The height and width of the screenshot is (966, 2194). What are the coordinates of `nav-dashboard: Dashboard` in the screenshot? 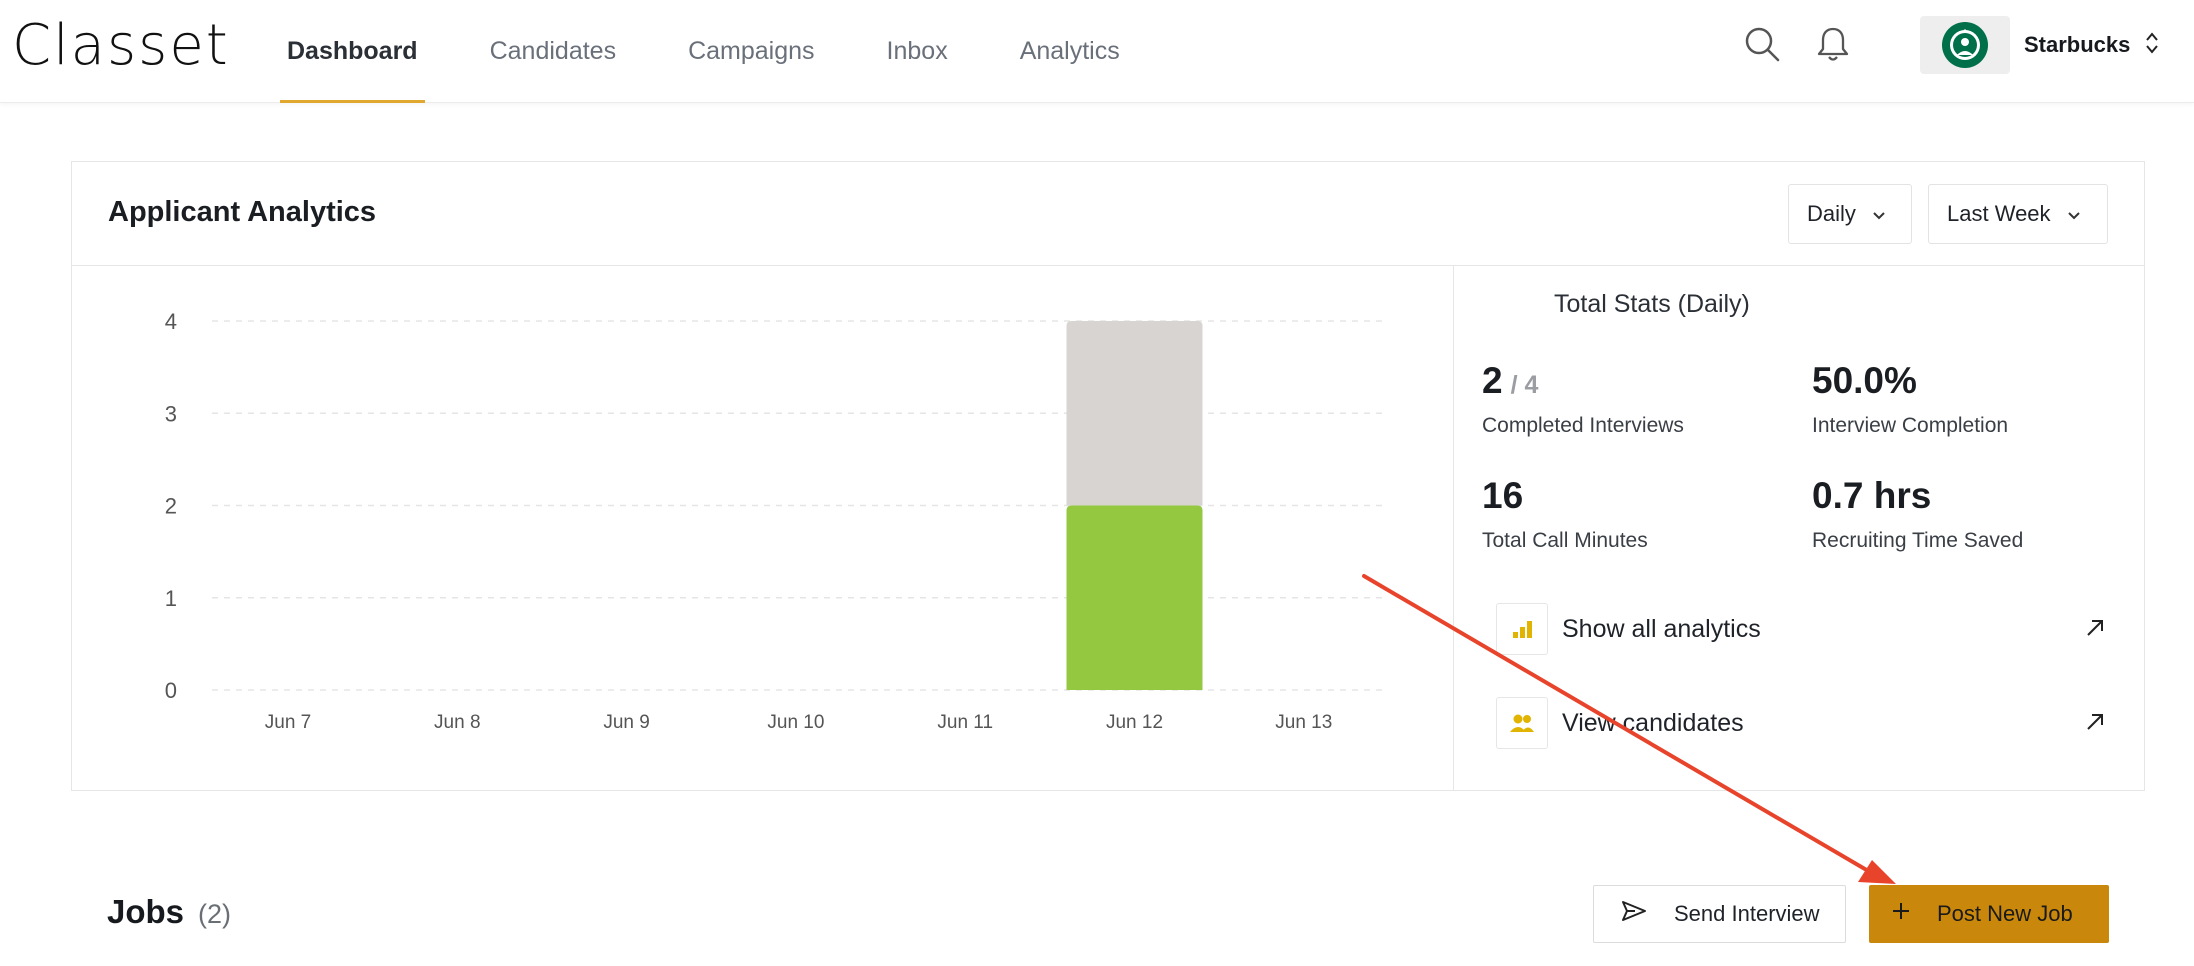 It's located at (352, 51).